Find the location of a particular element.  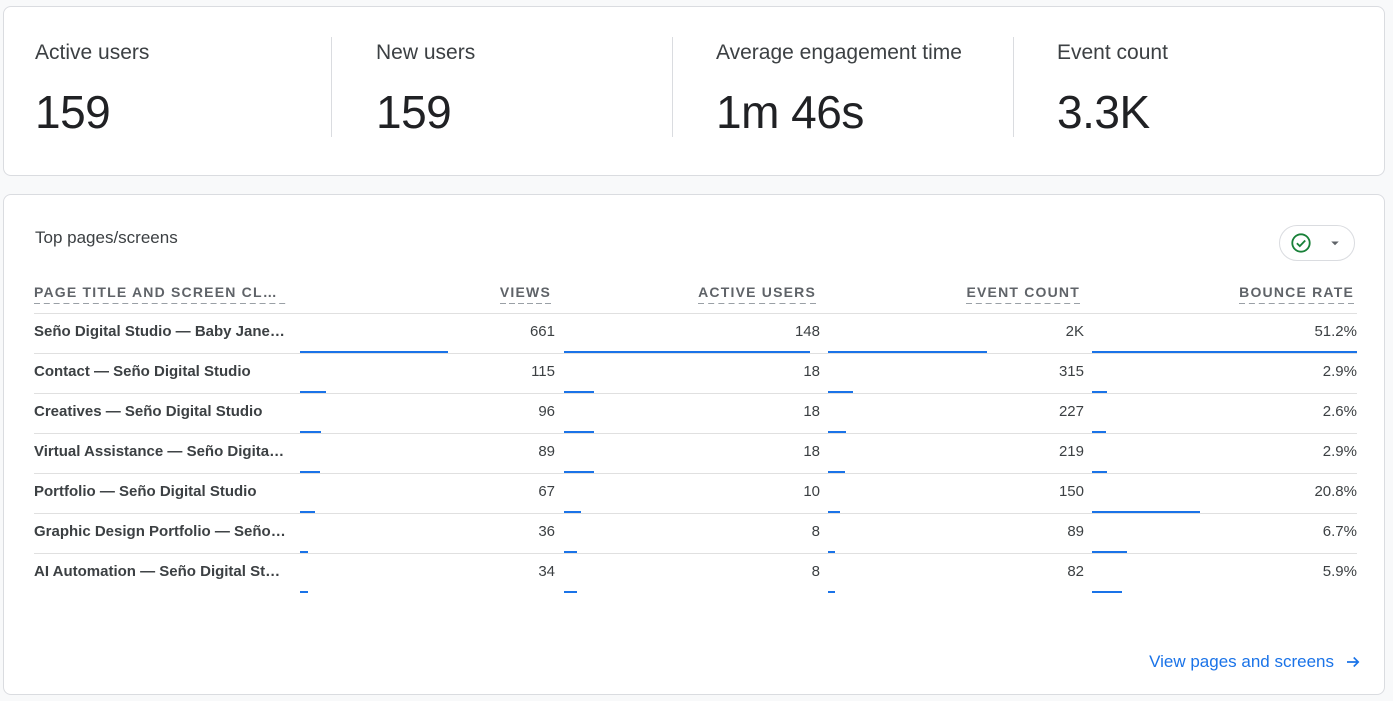

view-pages-link: View pages and screens is located at coordinates (1255, 662).